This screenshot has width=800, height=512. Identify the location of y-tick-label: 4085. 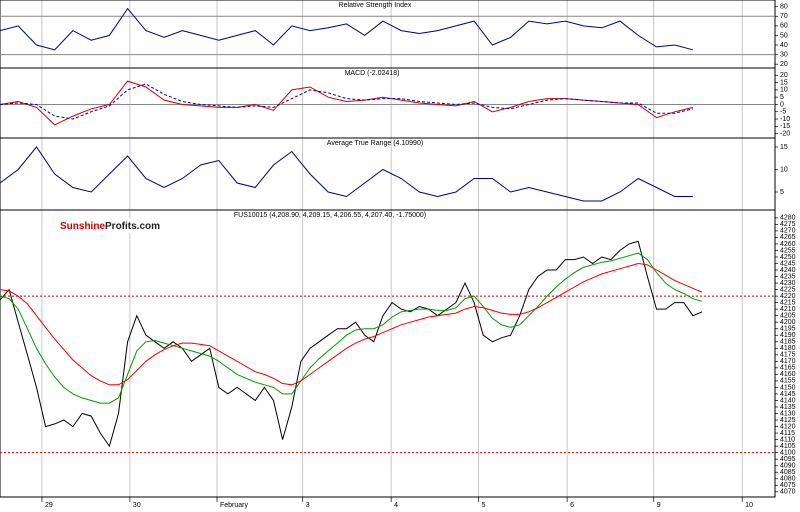
(788, 472).